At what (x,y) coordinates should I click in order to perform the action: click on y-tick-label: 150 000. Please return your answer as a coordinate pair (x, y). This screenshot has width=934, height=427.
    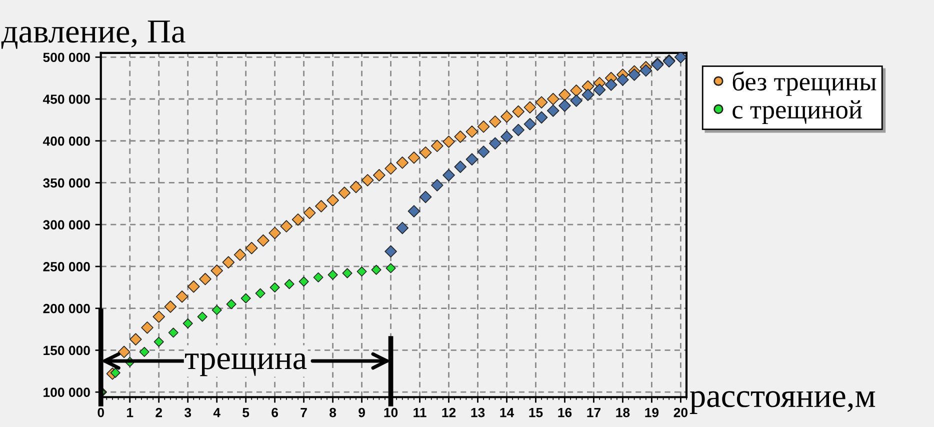
    Looking at the image, I should click on (67, 351).